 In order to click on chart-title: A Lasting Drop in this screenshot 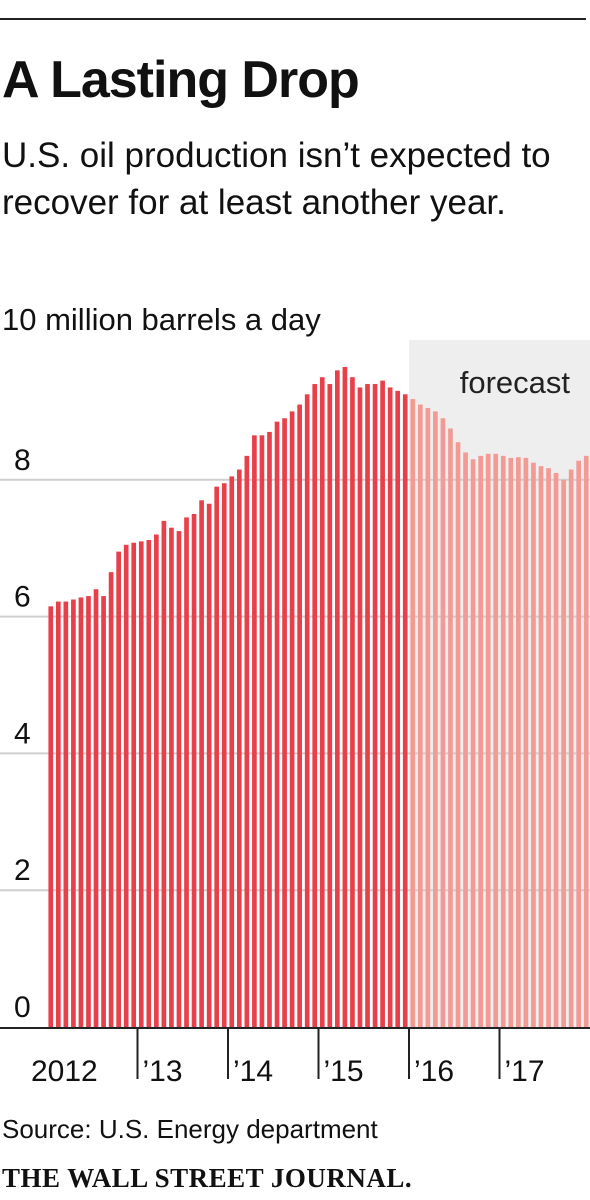, I will do `click(181, 80)`.